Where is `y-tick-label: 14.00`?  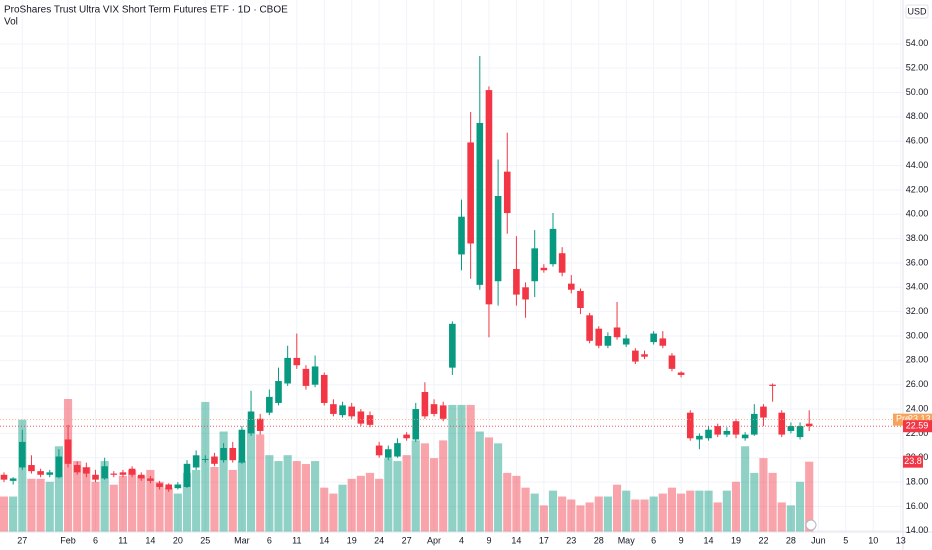 y-tick-label: 14.00 is located at coordinates (917, 530).